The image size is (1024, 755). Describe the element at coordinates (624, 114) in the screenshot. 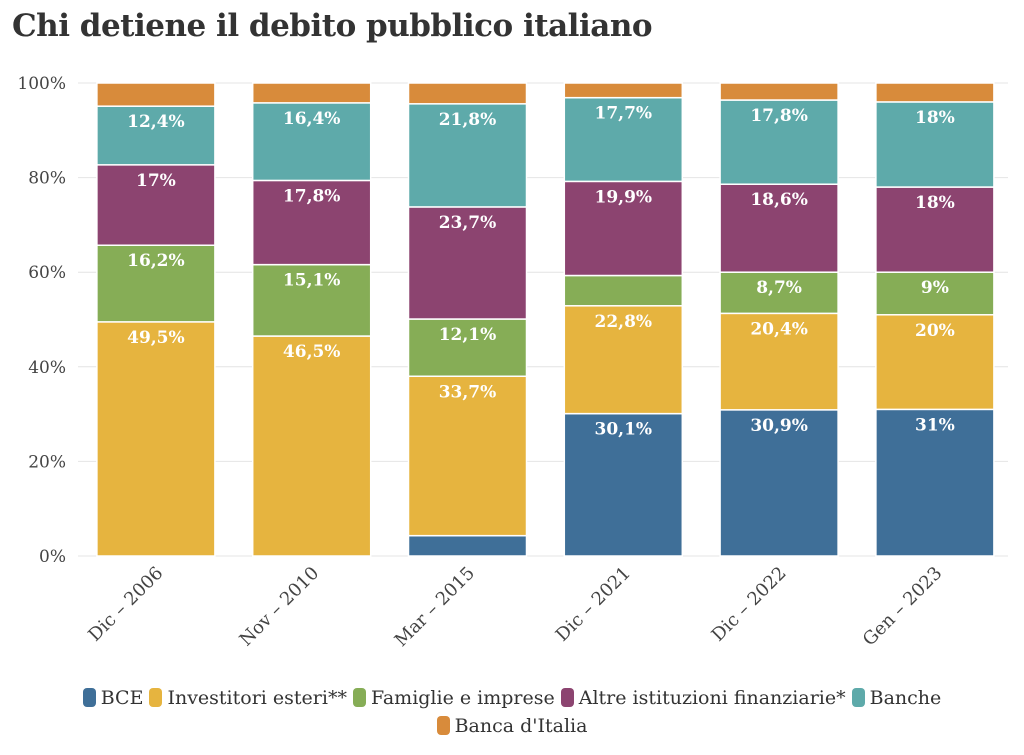

I see `data-label: 17,7%` at that location.